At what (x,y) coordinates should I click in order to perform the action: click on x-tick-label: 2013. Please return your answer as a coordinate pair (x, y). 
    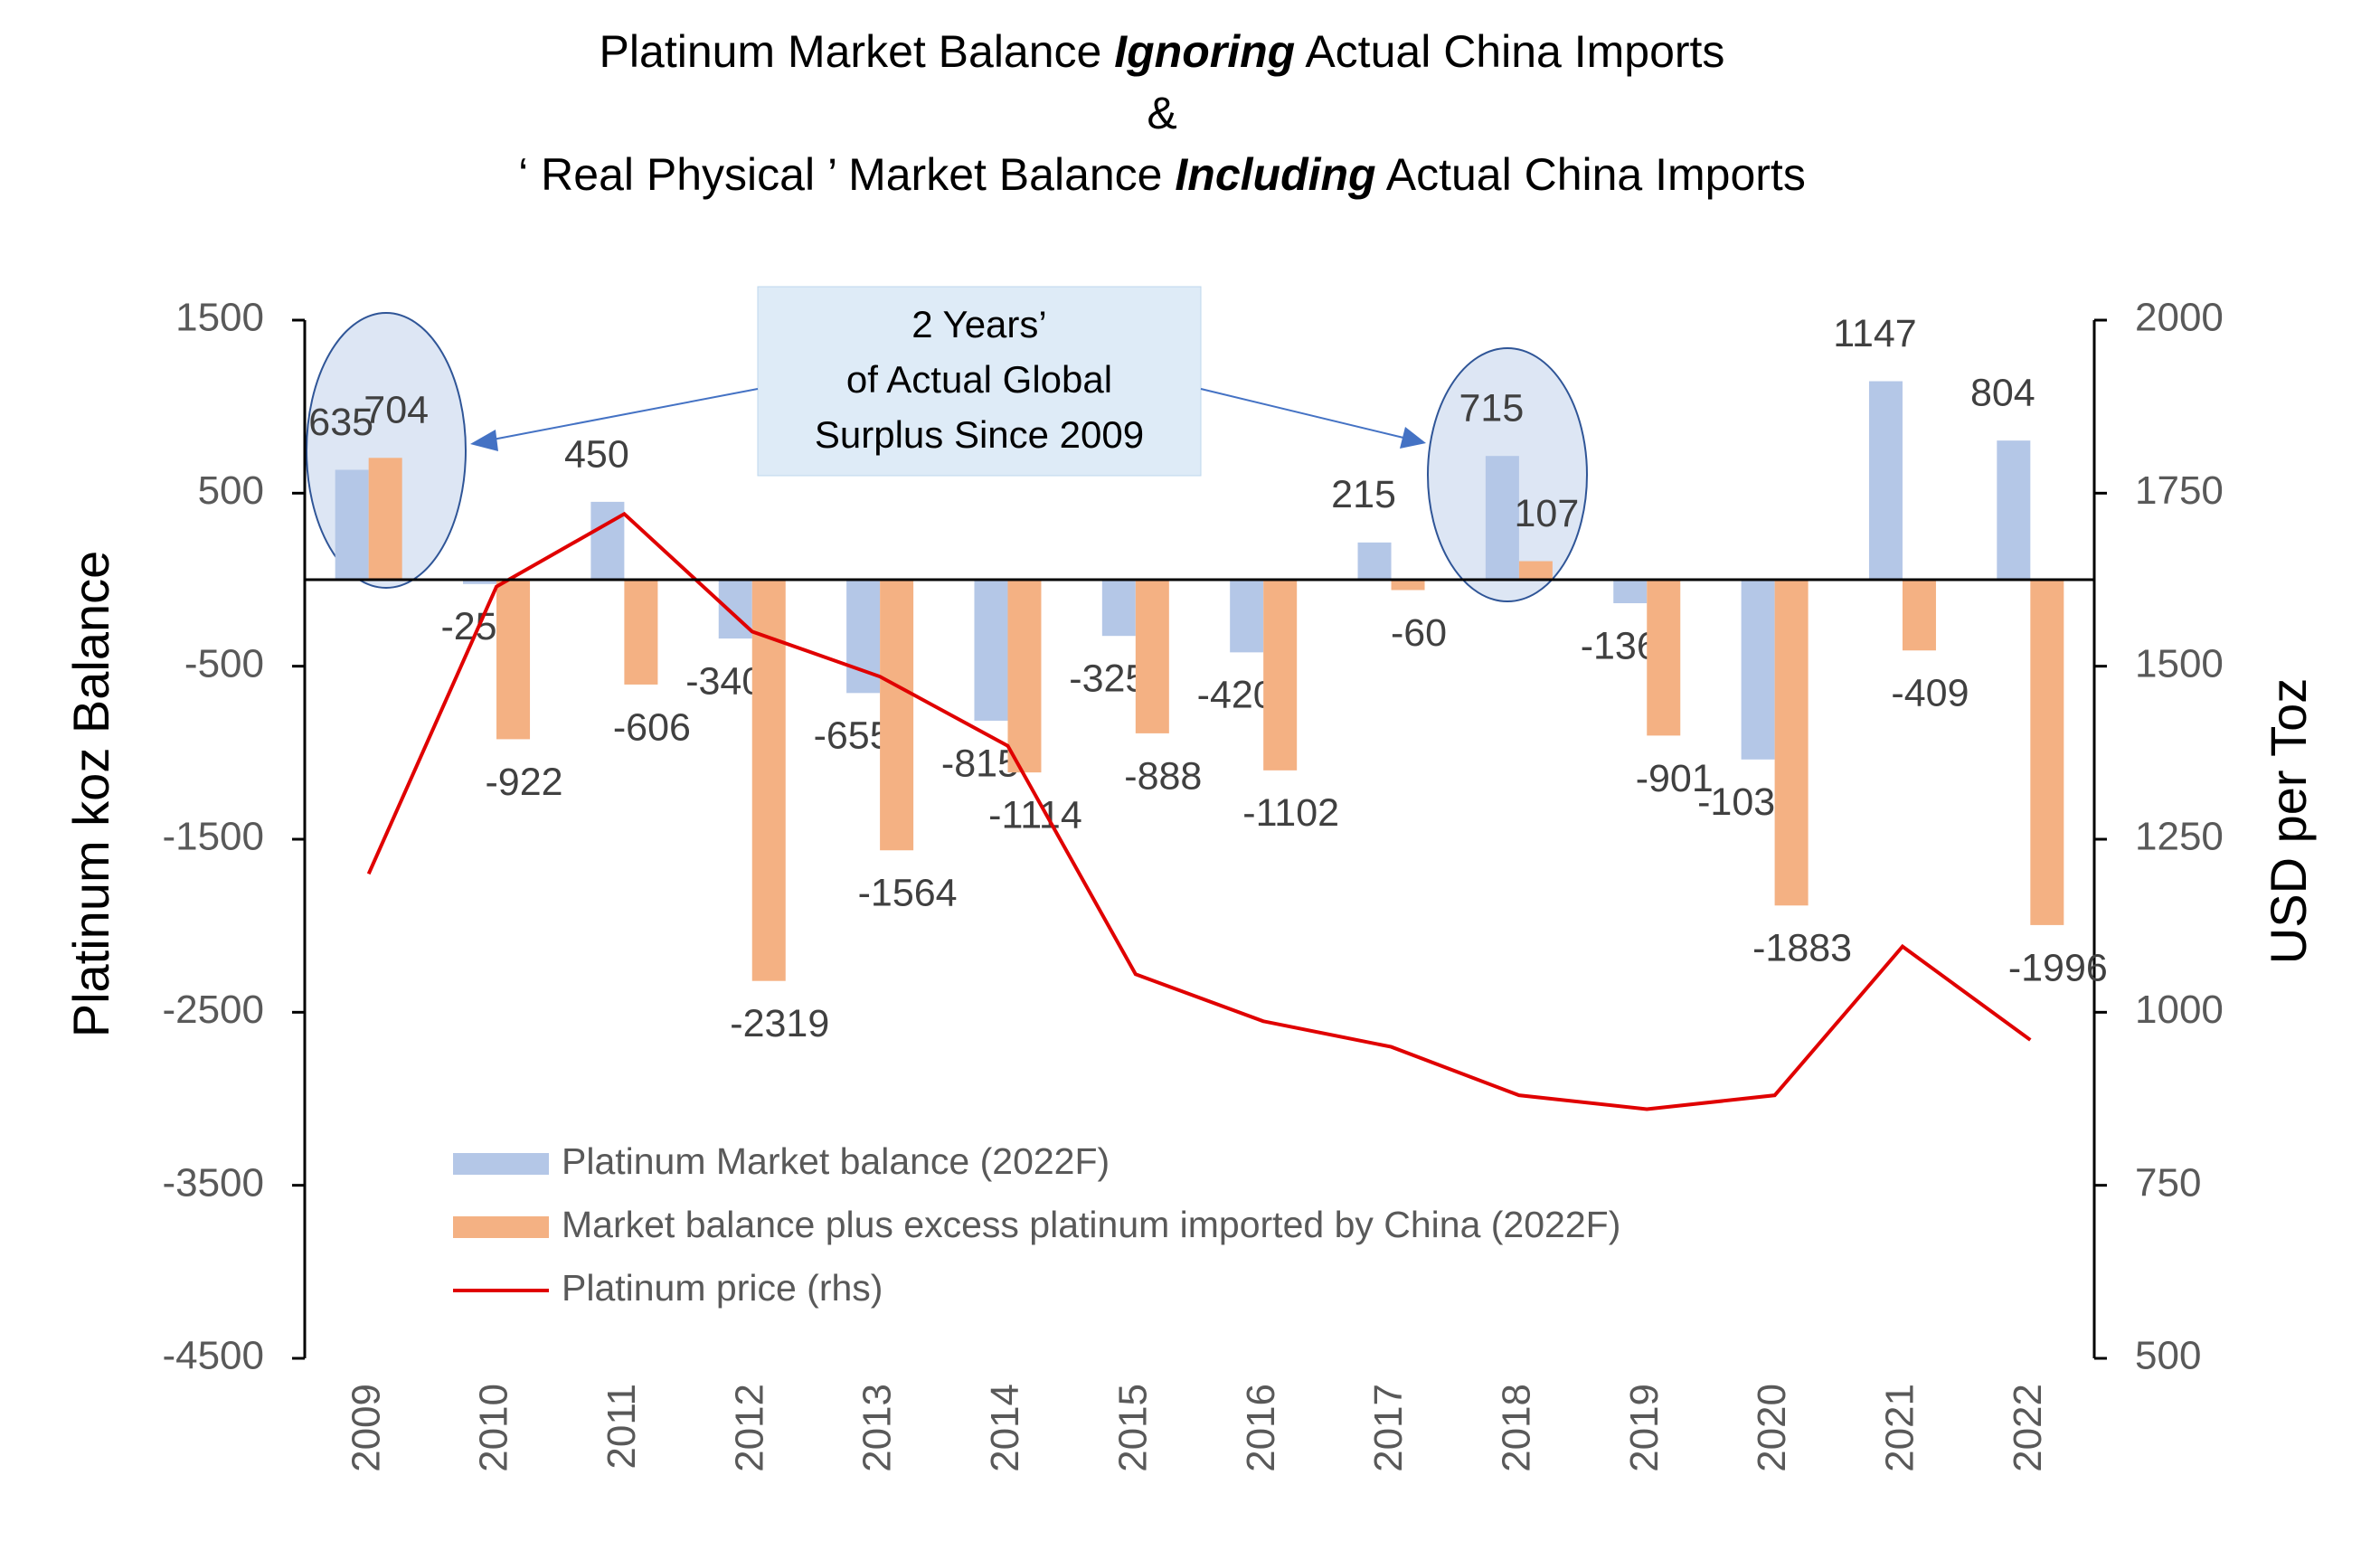
    Looking at the image, I should click on (878, 1428).